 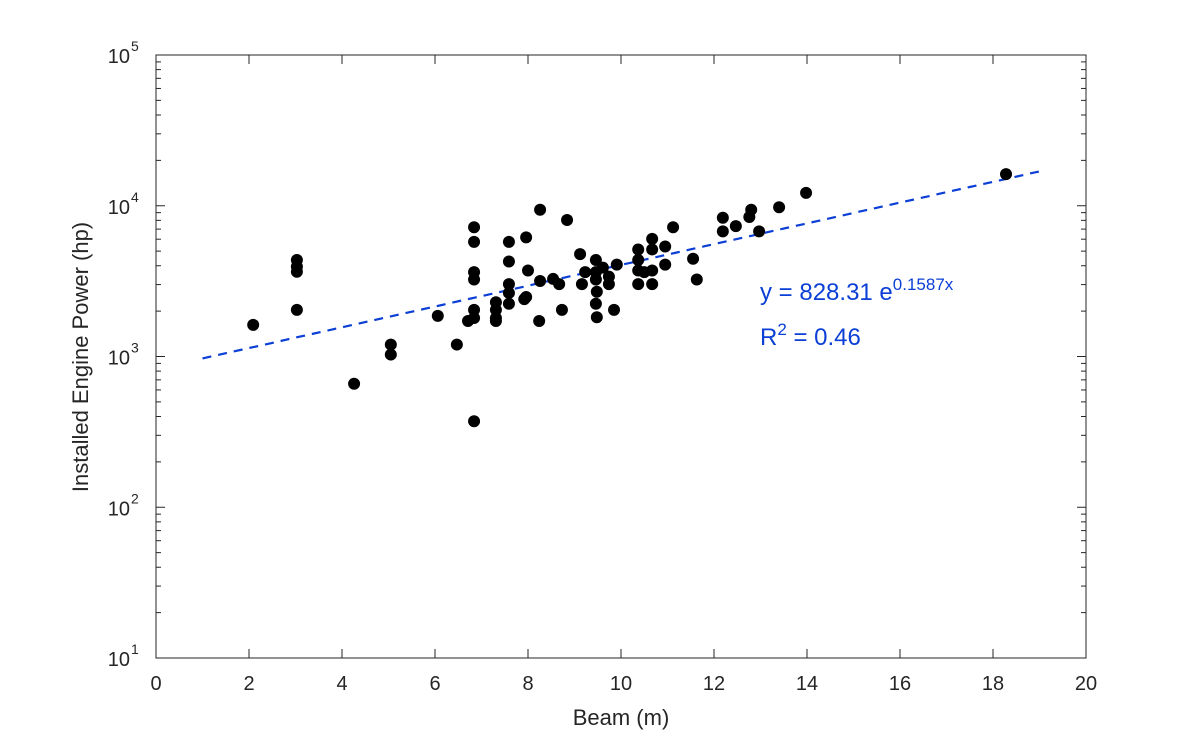 I want to click on x-tick-label: 2, so click(x=248, y=684).